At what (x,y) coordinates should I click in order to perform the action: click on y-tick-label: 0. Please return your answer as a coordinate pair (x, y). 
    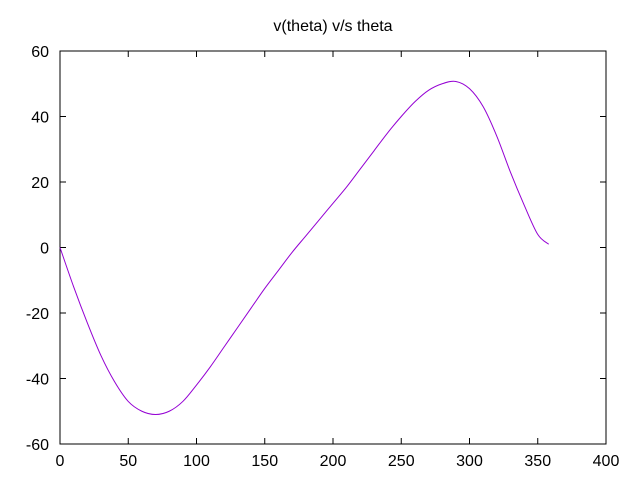
    Looking at the image, I should click on (44, 249).